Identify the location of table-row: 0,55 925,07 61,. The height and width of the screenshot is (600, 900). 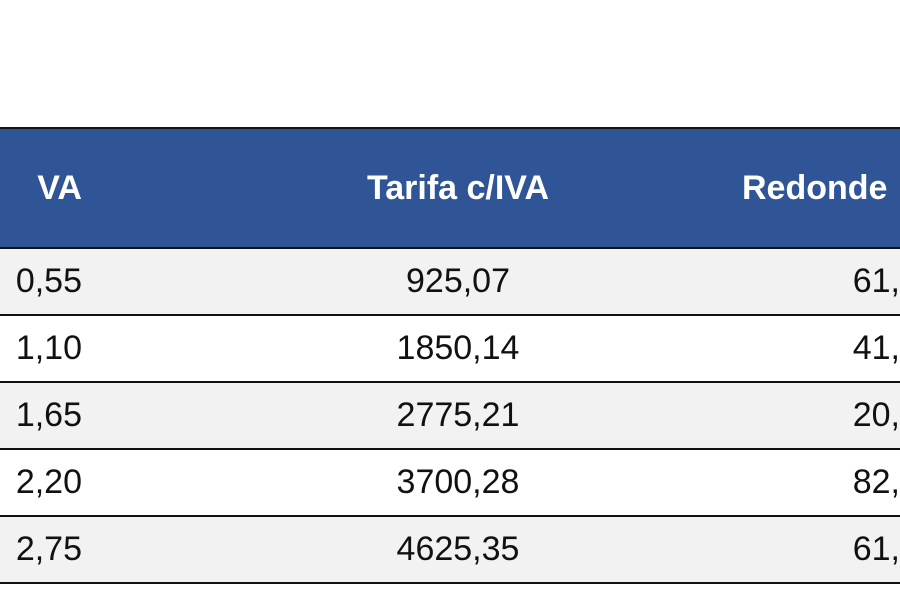
(450, 282).